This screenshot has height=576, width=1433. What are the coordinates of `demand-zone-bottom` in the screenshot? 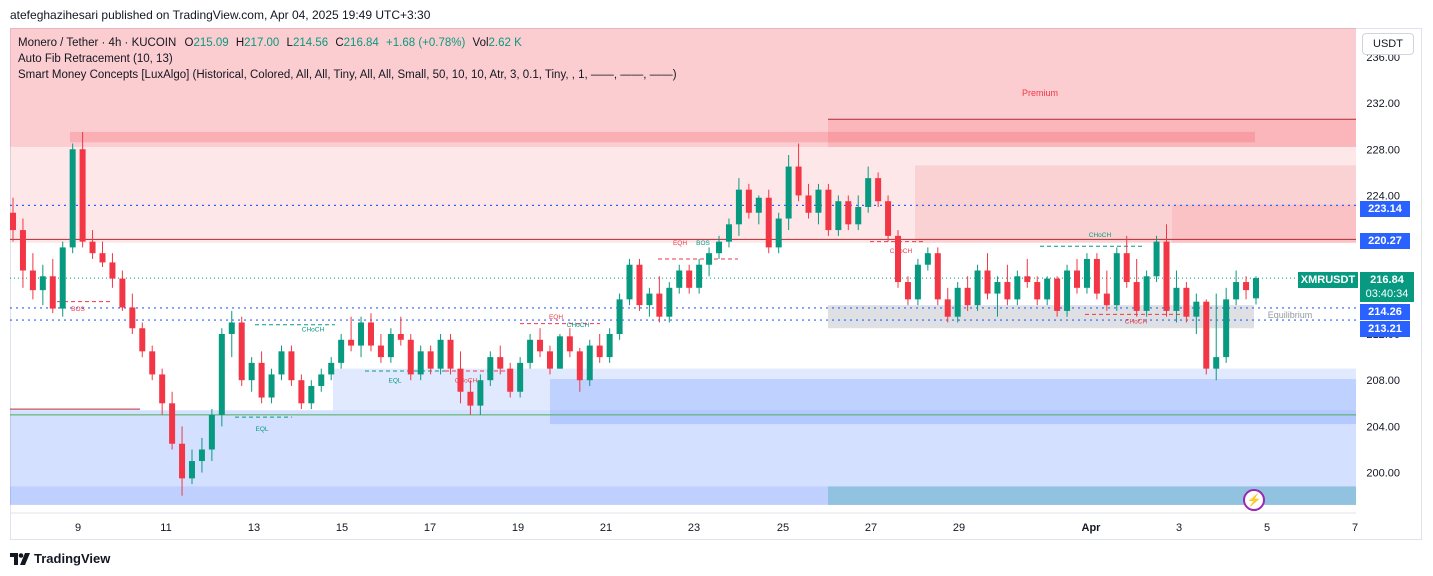 It's located at (683, 495).